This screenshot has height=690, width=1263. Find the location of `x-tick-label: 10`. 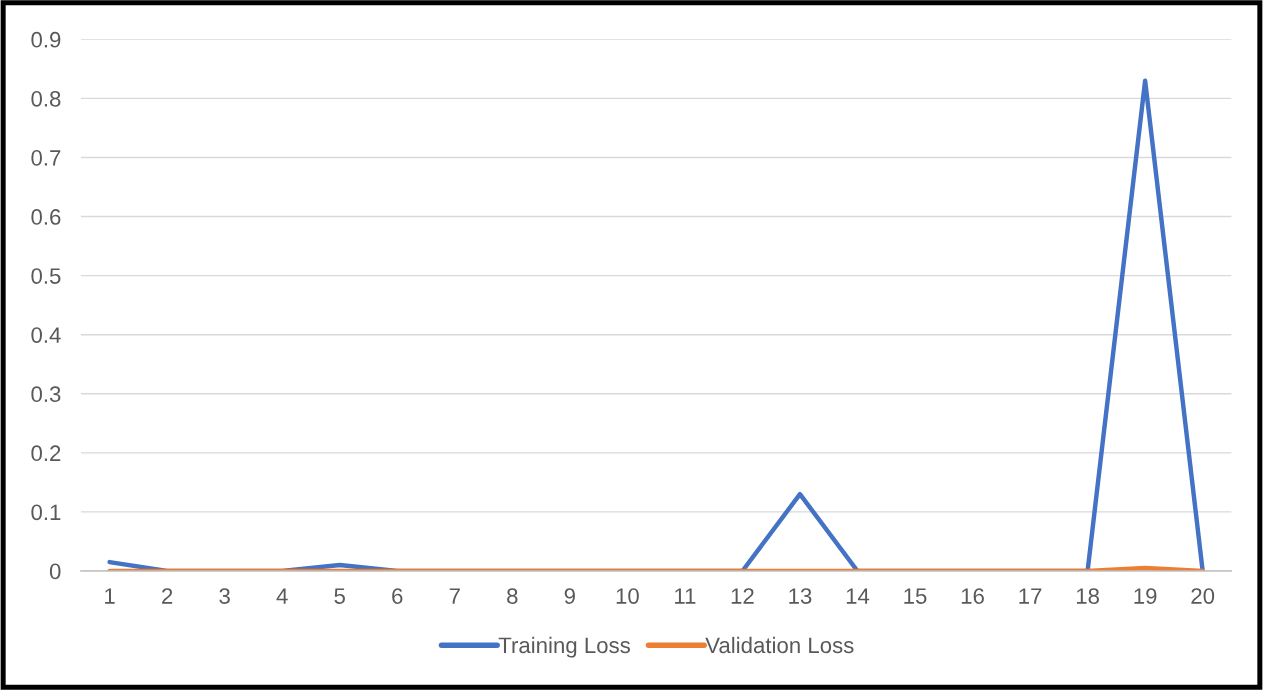

x-tick-label: 10 is located at coordinates (627, 596).